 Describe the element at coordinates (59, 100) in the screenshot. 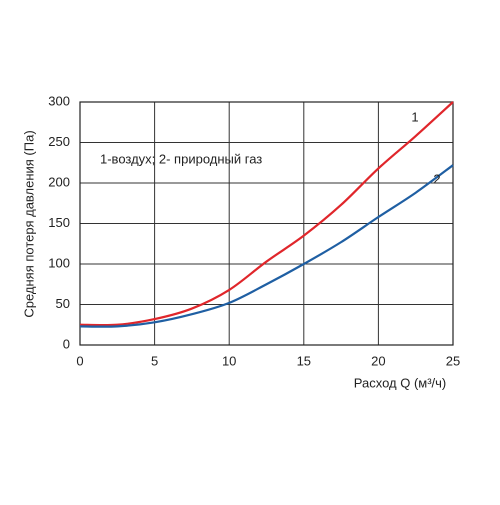

I see `y-tick-label: 300` at that location.